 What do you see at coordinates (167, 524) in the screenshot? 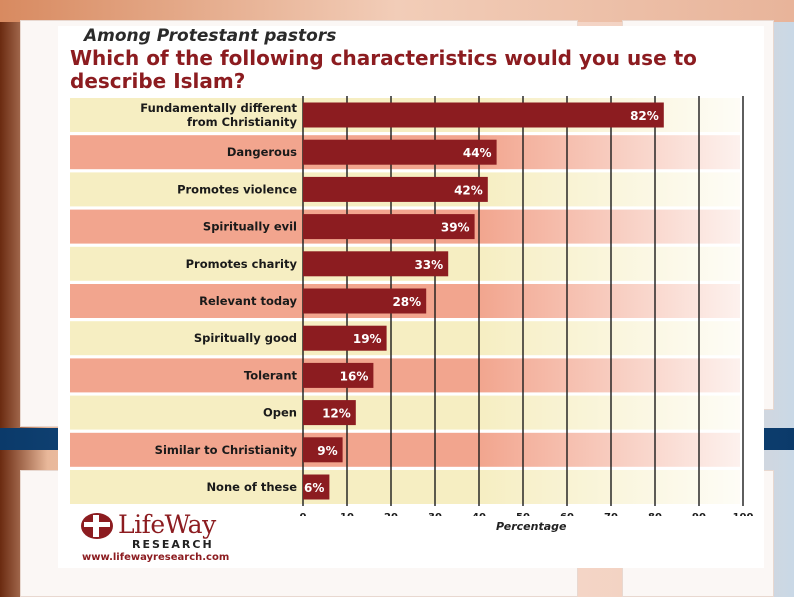
I see `logo-name: LifeWay` at bounding box center [167, 524].